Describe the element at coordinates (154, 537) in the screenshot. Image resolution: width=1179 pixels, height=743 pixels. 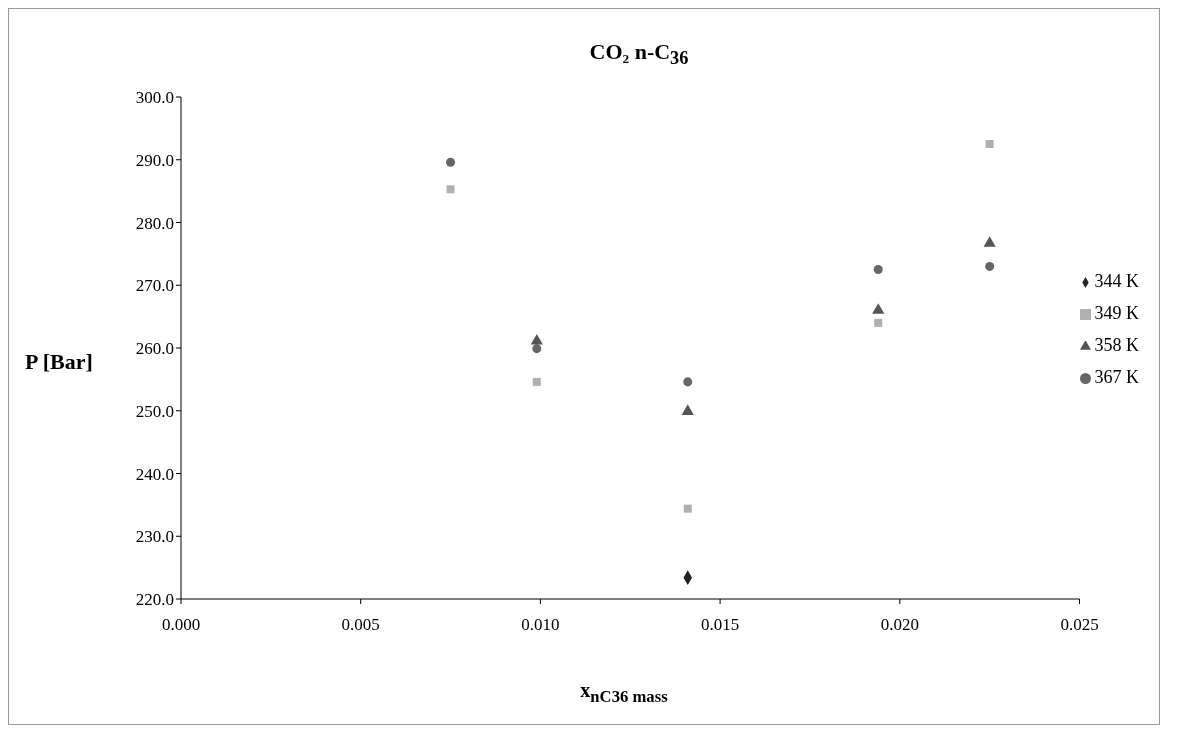
I see `y-tick-label: 230.0` at that location.